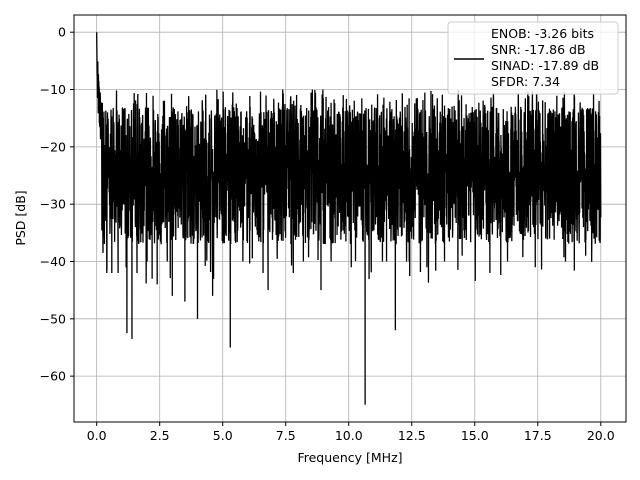 The width and height of the screenshot is (640, 480). What do you see at coordinates (286, 435) in the screenshot?
I see `x-tick-label: 7.5` at bounding box center [286, 435].